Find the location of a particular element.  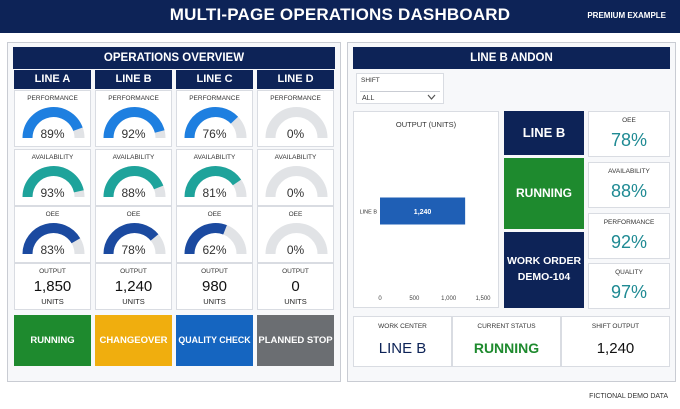

shift-output-value: 1,240 is located at coordinates (615, 348).